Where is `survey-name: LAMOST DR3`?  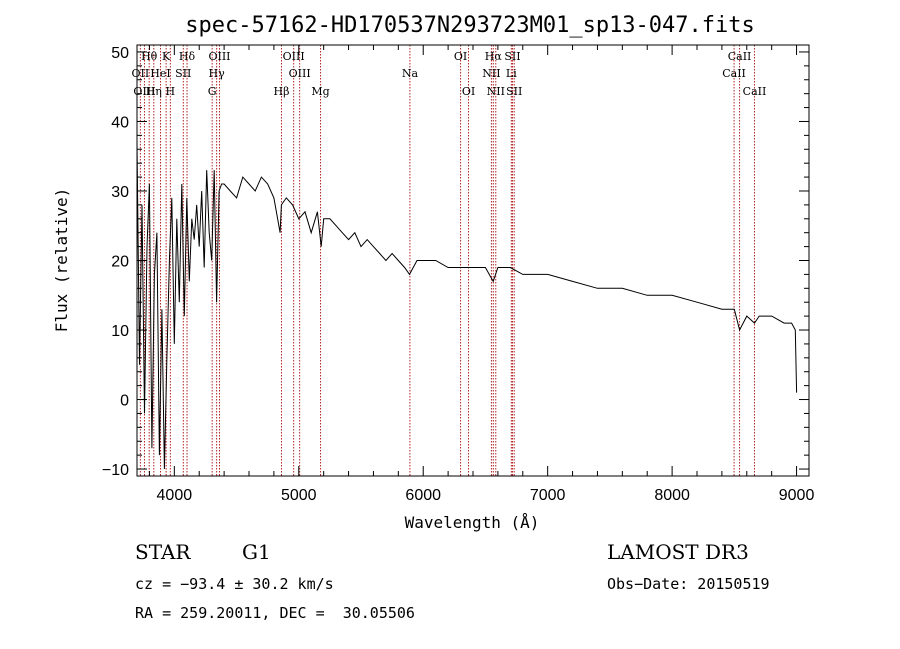 survey-name: LAMOST DR3 is located at coordinates (678, 552).